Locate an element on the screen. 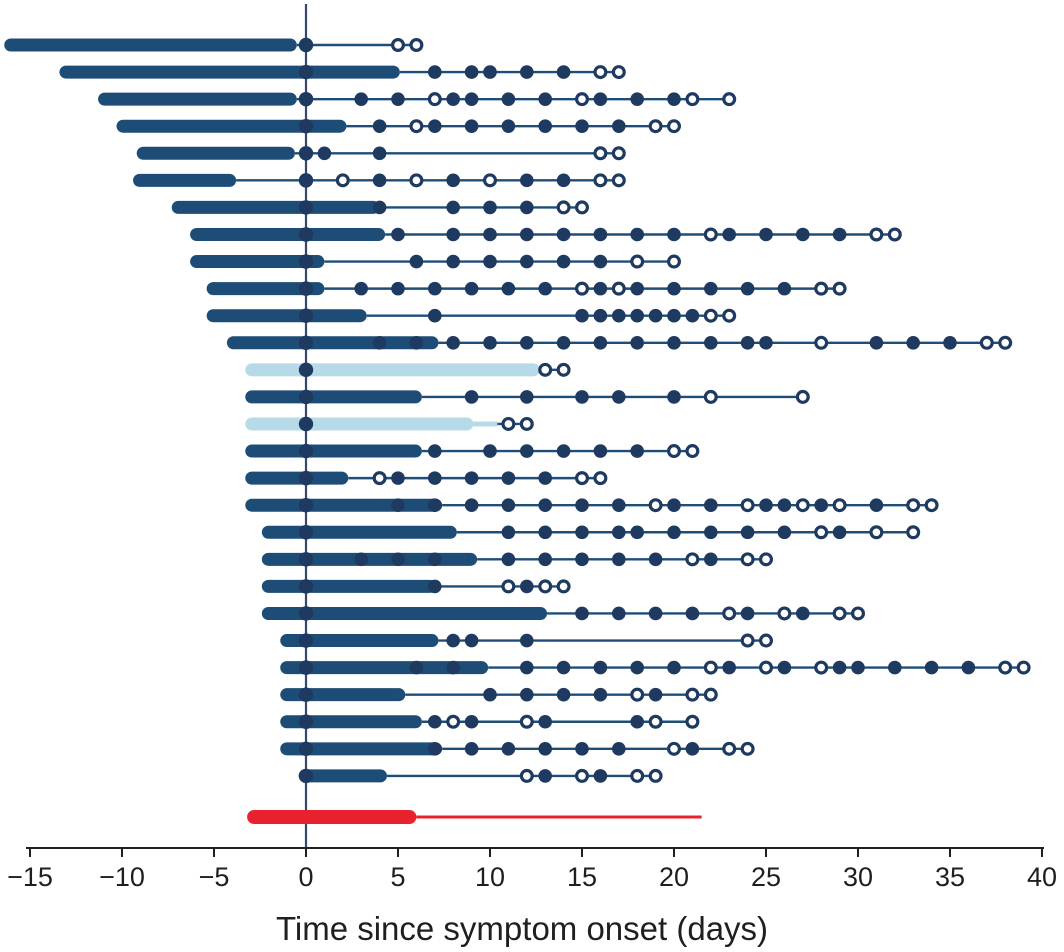  patient-row-P05 is located at coordinates (381, 153).